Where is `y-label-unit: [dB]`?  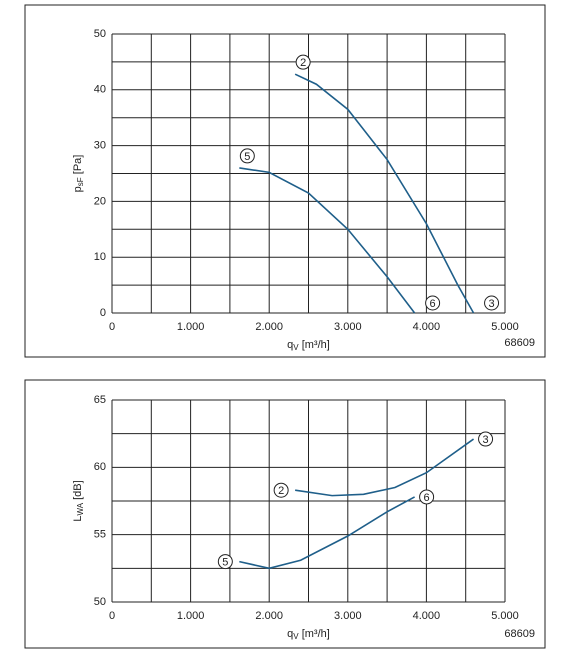
y-label-unit: [dB] is located at coordinates (78, 491).